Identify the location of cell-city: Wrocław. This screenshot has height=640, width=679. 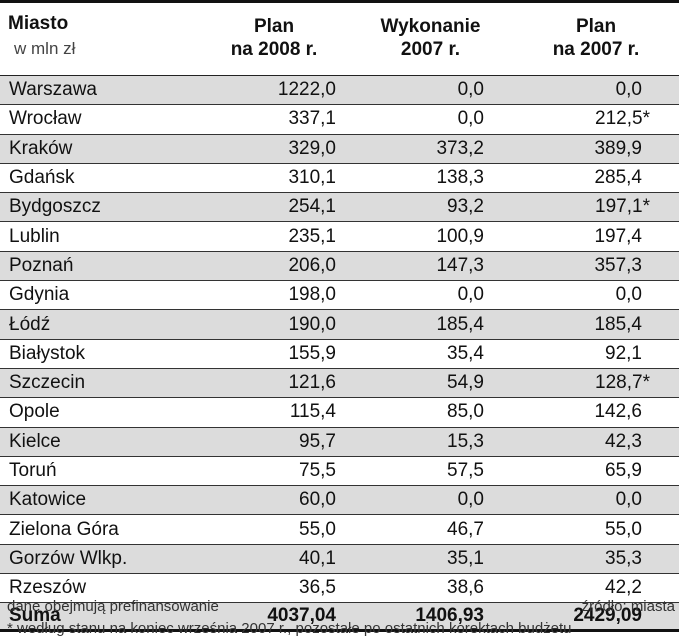
(100, 119).